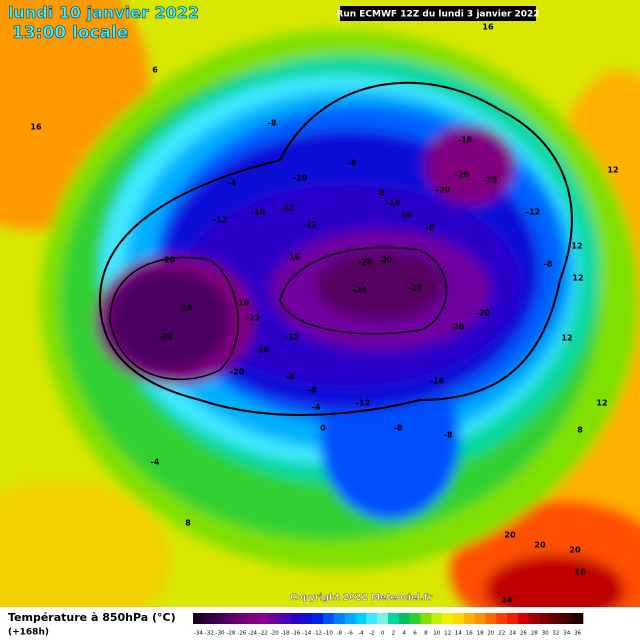  I want to click on contour-label: 8, so click(580, 430).